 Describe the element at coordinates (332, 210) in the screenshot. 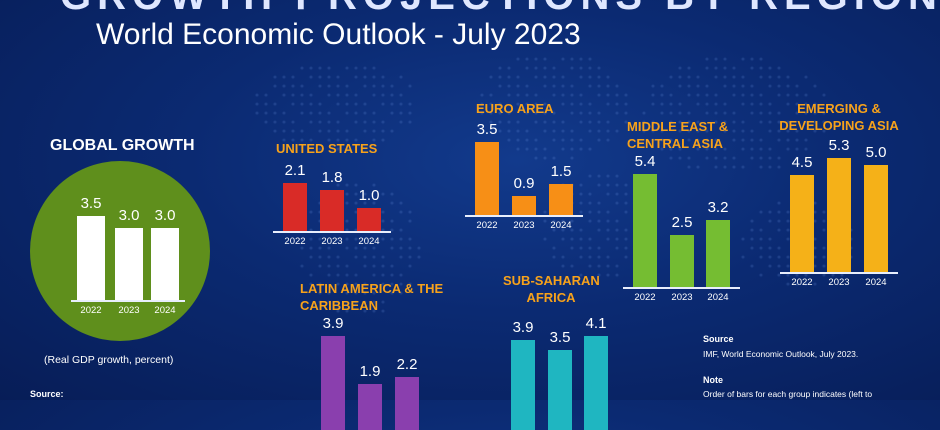

I see `us-bar-2023` at that location.